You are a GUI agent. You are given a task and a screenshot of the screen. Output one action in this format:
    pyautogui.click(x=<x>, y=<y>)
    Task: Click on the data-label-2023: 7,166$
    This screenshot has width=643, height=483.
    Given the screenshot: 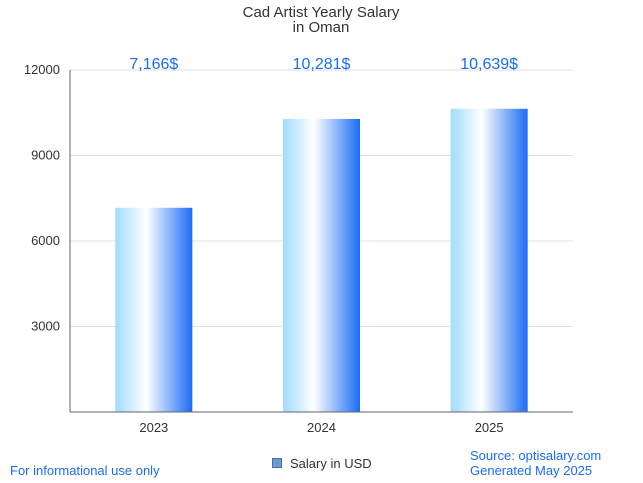 What is the action you would take?
    pyautogui.click(x=153, y=64)
    